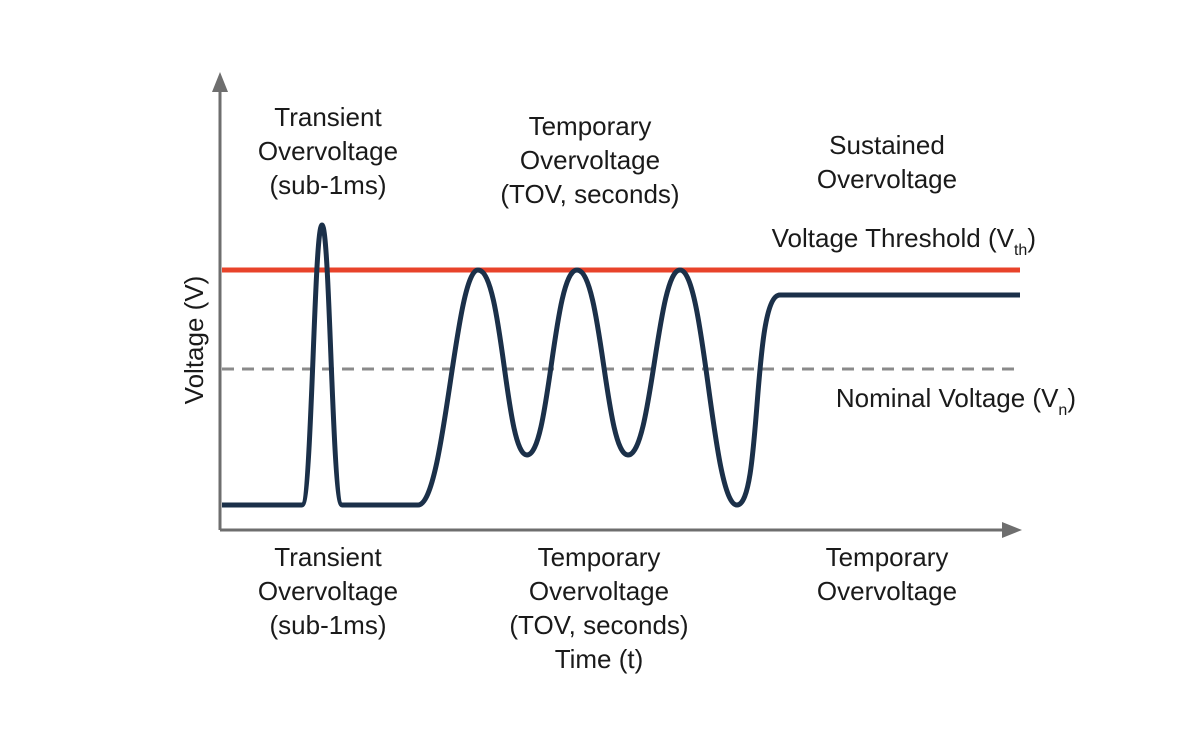  I want to click on top-label: Temporary, so click(590, 126).